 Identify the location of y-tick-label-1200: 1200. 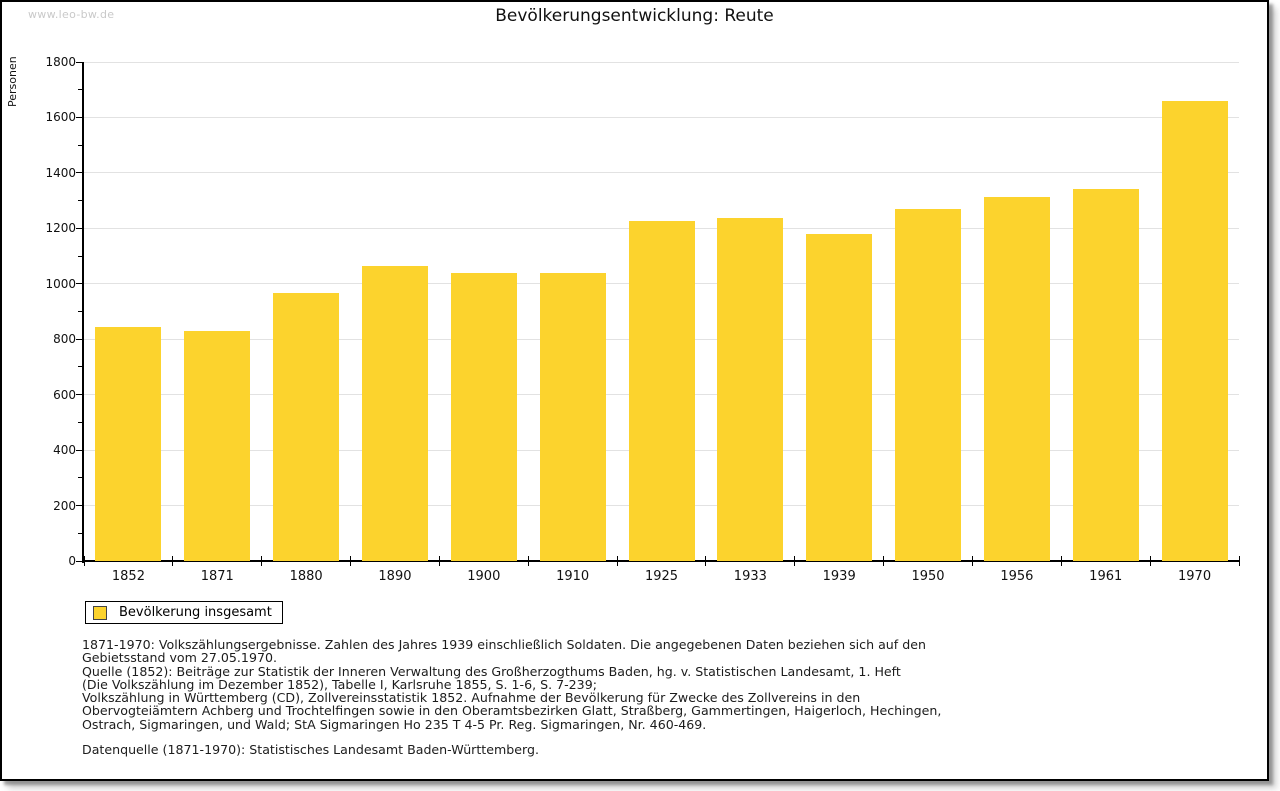
(60, 228).